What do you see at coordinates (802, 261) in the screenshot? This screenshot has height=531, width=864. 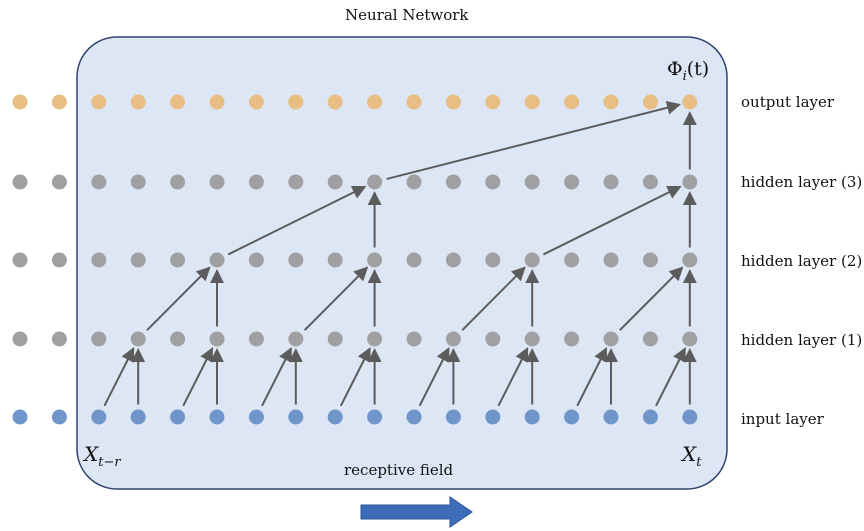 I see `layer-label-hidden-2: hidden layer (2)` at bounding box center [802, 261].